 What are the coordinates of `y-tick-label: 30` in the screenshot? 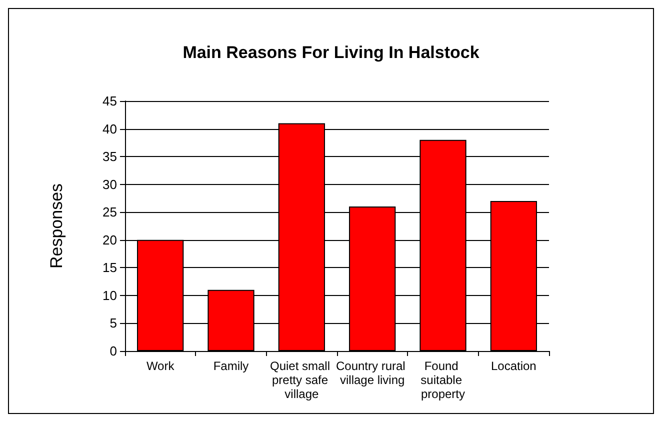 It's located at (109, 184).